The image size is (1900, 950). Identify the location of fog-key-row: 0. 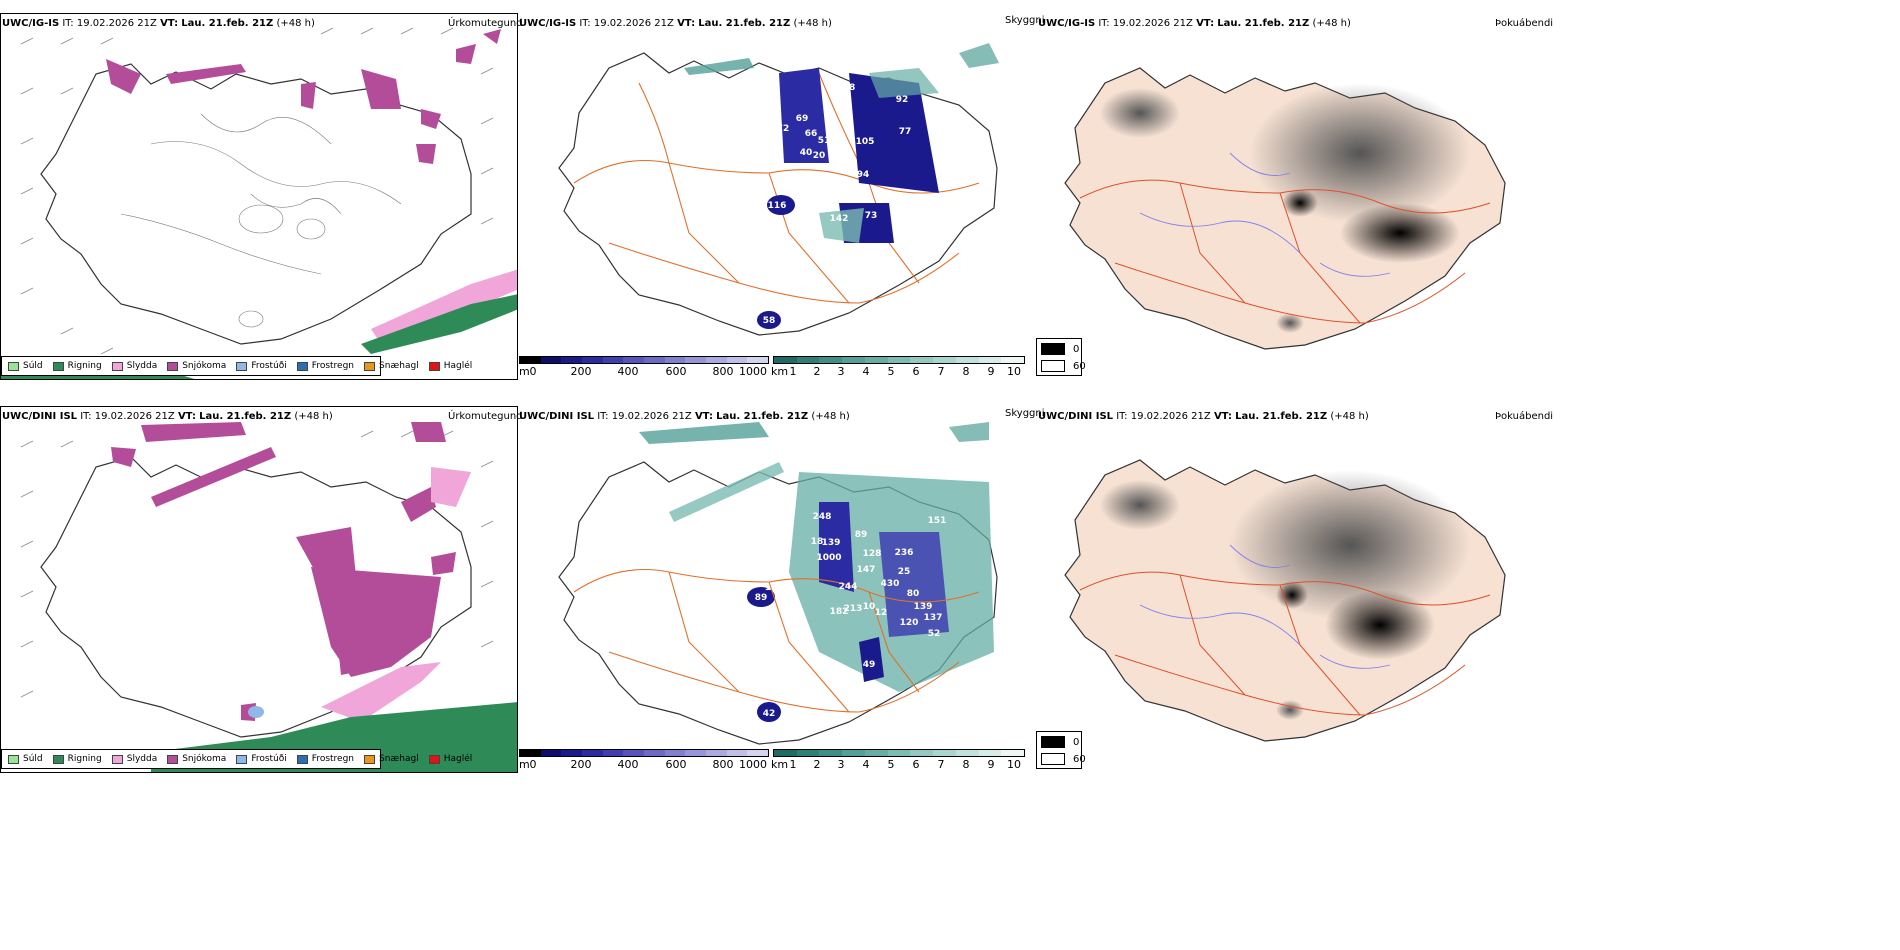
(1060, 742).